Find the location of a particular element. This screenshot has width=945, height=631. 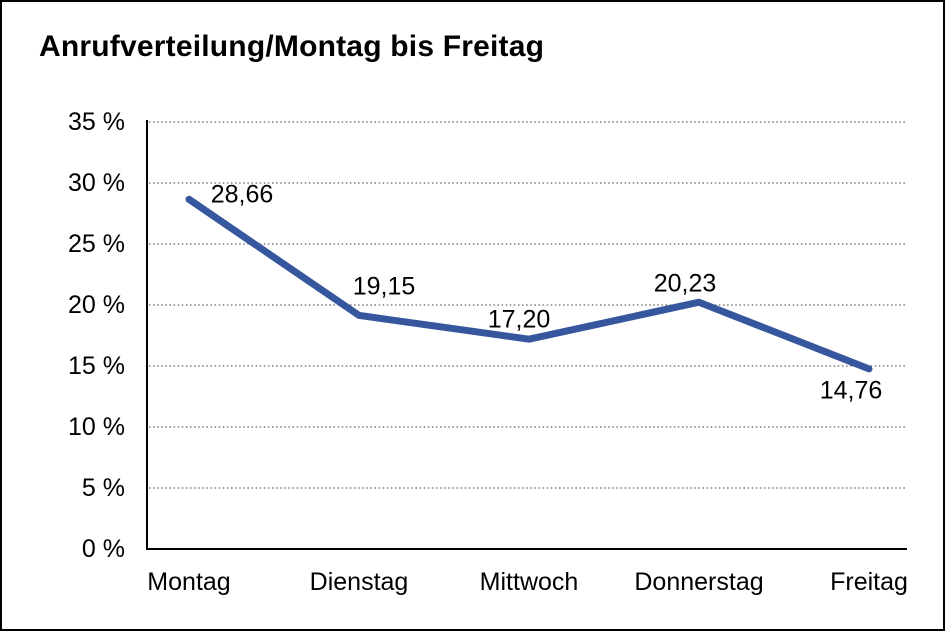

data-point-label: 17,20 is located at coordinates (519, 319).